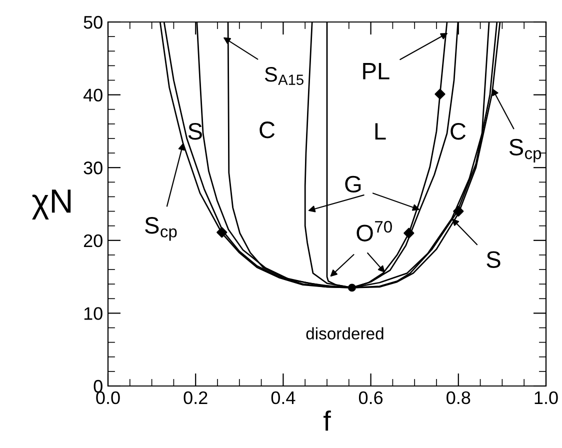 The image size is (562, 448). Describe the element at coordinates (353, 184) in the screenshot. I see `annotation: G` at that location.